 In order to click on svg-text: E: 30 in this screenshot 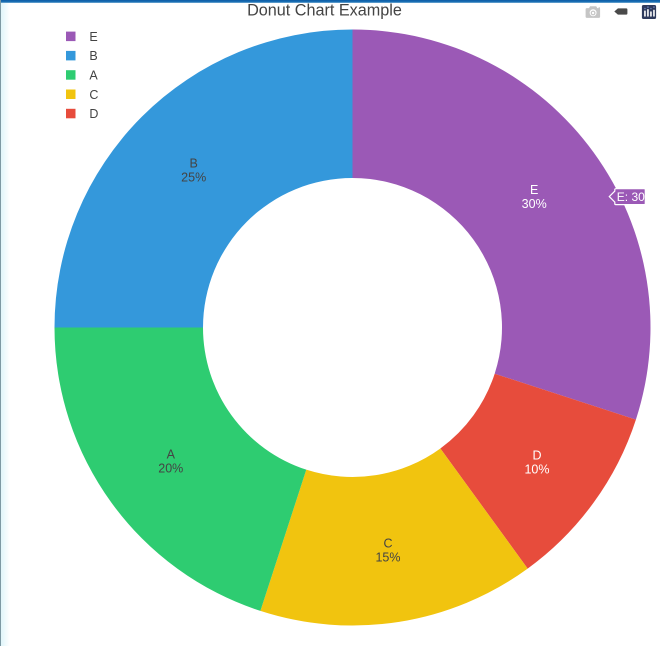, I will do `click(631, 197)`.